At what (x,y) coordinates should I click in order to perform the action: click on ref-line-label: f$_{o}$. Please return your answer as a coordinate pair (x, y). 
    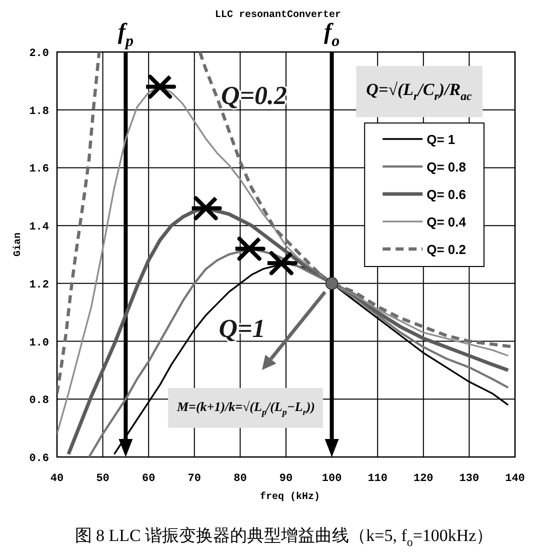
    Looking at the image, I should click on (332, 34).